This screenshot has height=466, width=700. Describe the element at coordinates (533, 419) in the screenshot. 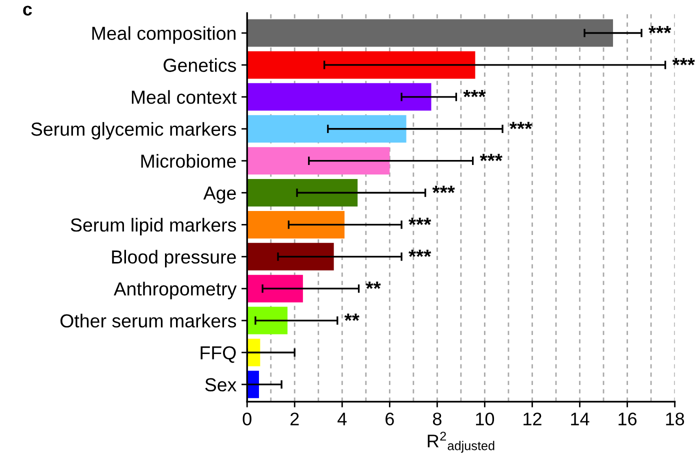

I see `x-tick-label: 12` at that location.